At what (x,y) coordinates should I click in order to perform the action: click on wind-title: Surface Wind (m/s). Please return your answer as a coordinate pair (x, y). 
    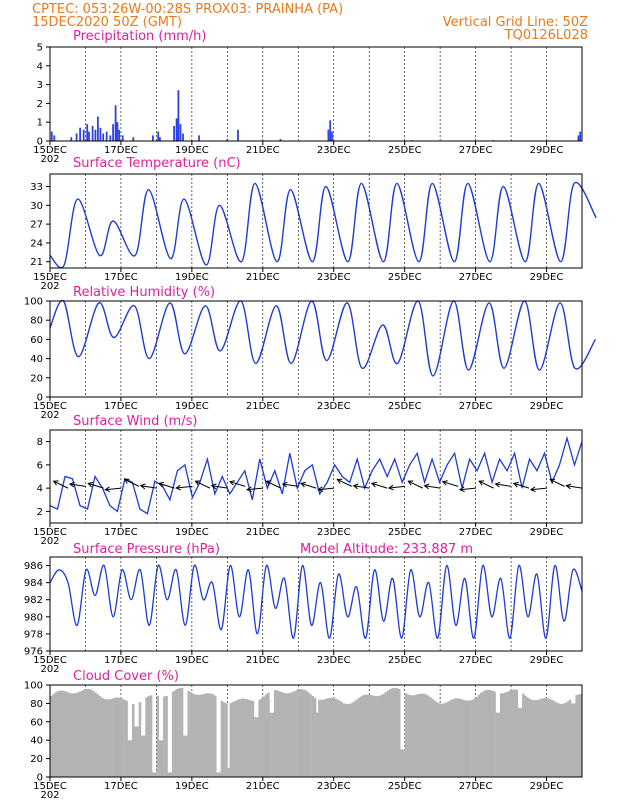
    Looking at the image, I should click on (135, 421).